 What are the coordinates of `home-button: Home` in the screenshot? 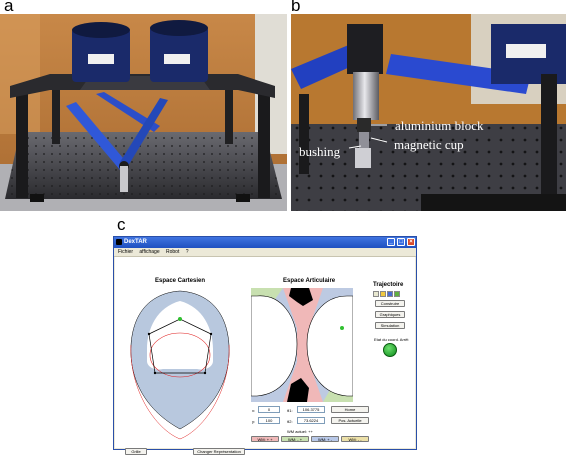 It's located at (350, 409).